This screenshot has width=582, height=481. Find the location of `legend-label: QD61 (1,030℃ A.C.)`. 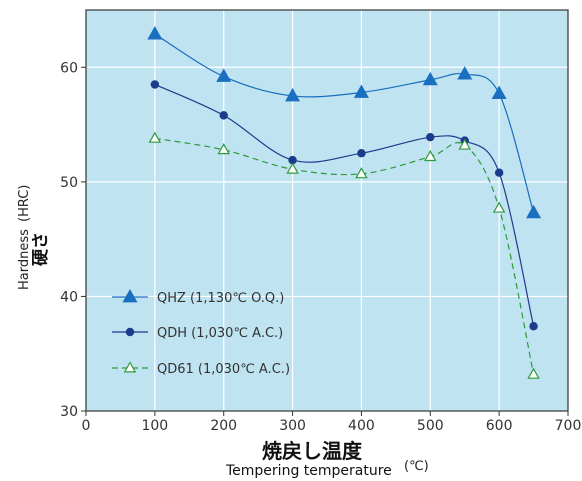

legend-label: QD61 (1,030℃ A.C.) is located at coordinates (223, 369).